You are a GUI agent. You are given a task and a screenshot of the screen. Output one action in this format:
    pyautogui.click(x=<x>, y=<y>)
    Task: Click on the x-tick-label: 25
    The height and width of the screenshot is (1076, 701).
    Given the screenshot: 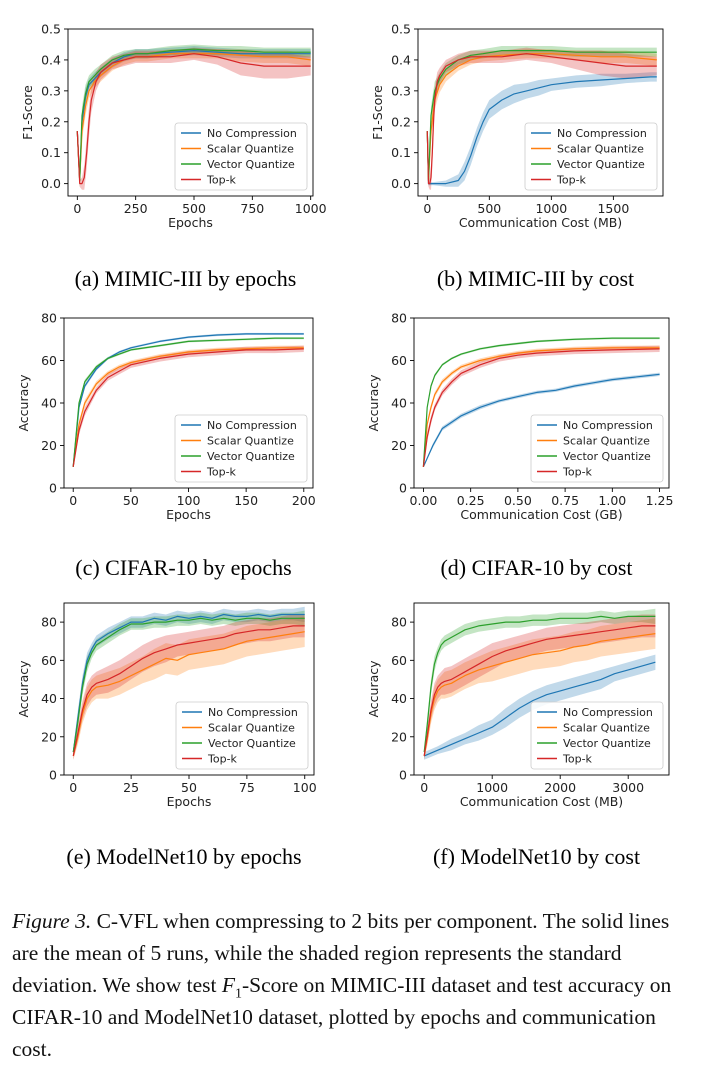 What is the action you would take?
    pyautogui.click(x=131, y=787)
    